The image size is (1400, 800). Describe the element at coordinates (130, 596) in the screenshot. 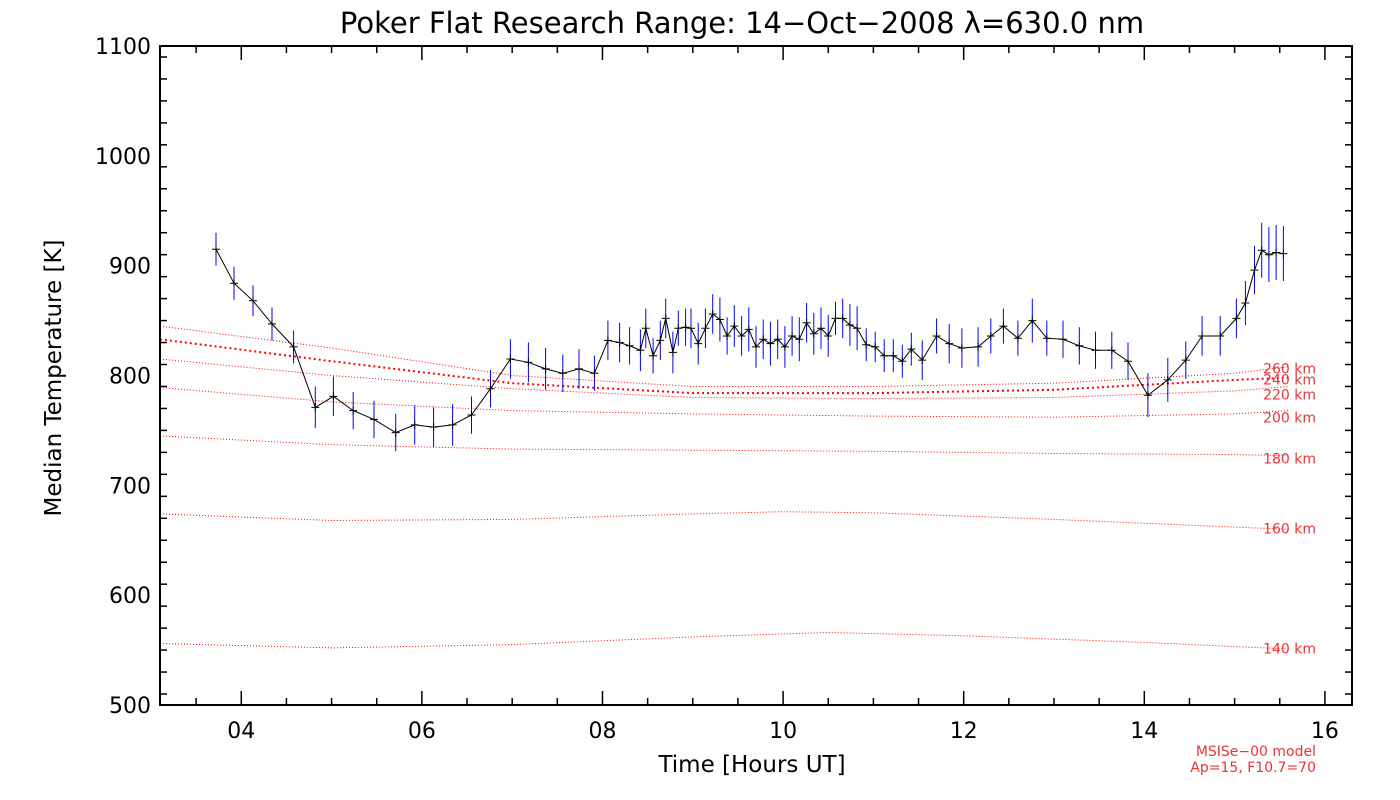

I see `y-tick-label: 600` at that location.